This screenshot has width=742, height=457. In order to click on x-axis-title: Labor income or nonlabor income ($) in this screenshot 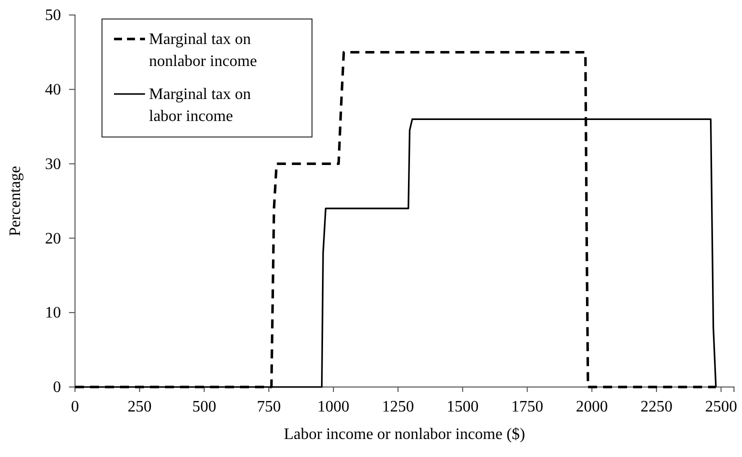, I will do `click(405, 434)`.